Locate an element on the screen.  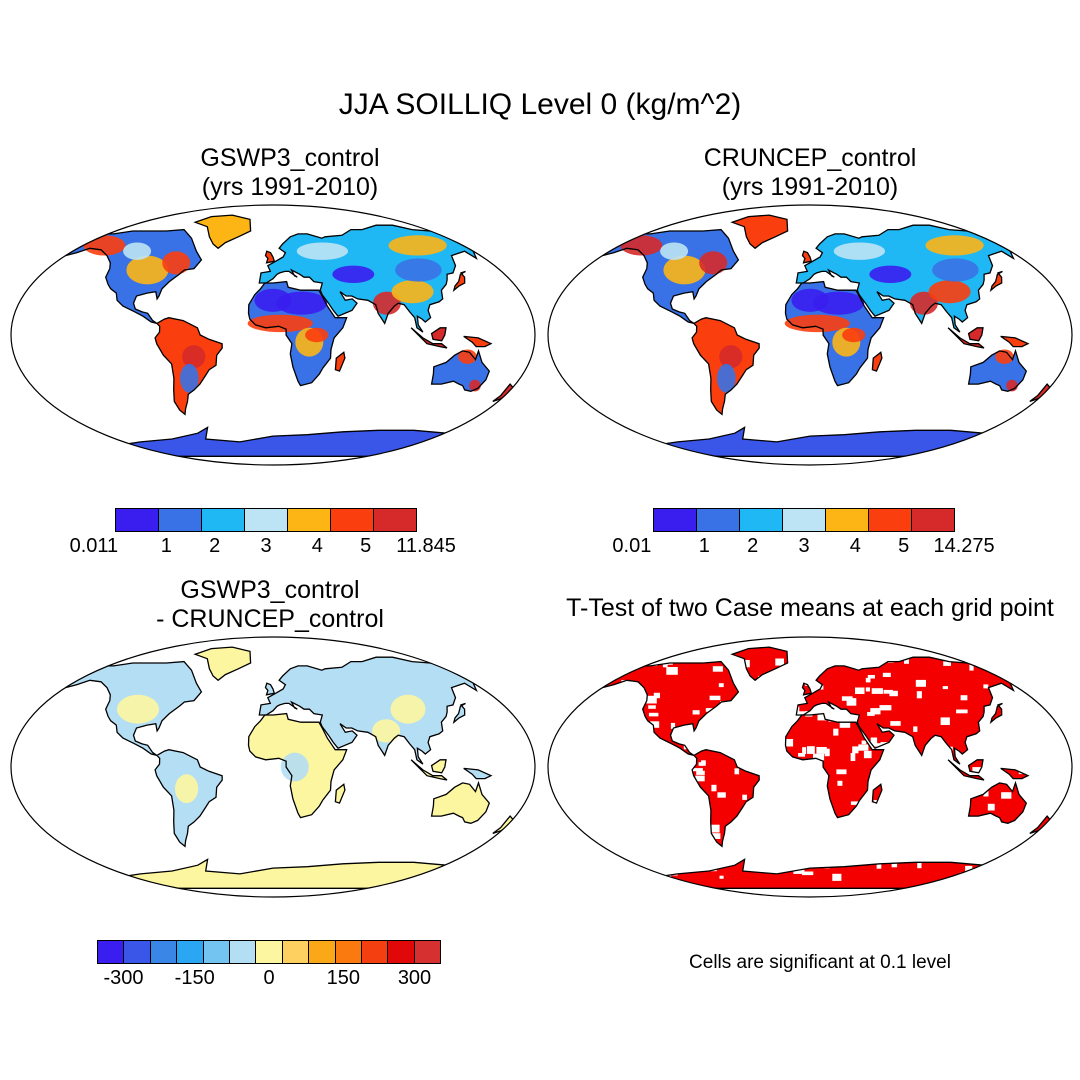
land-region-nz is located at coordinates (503, 825).